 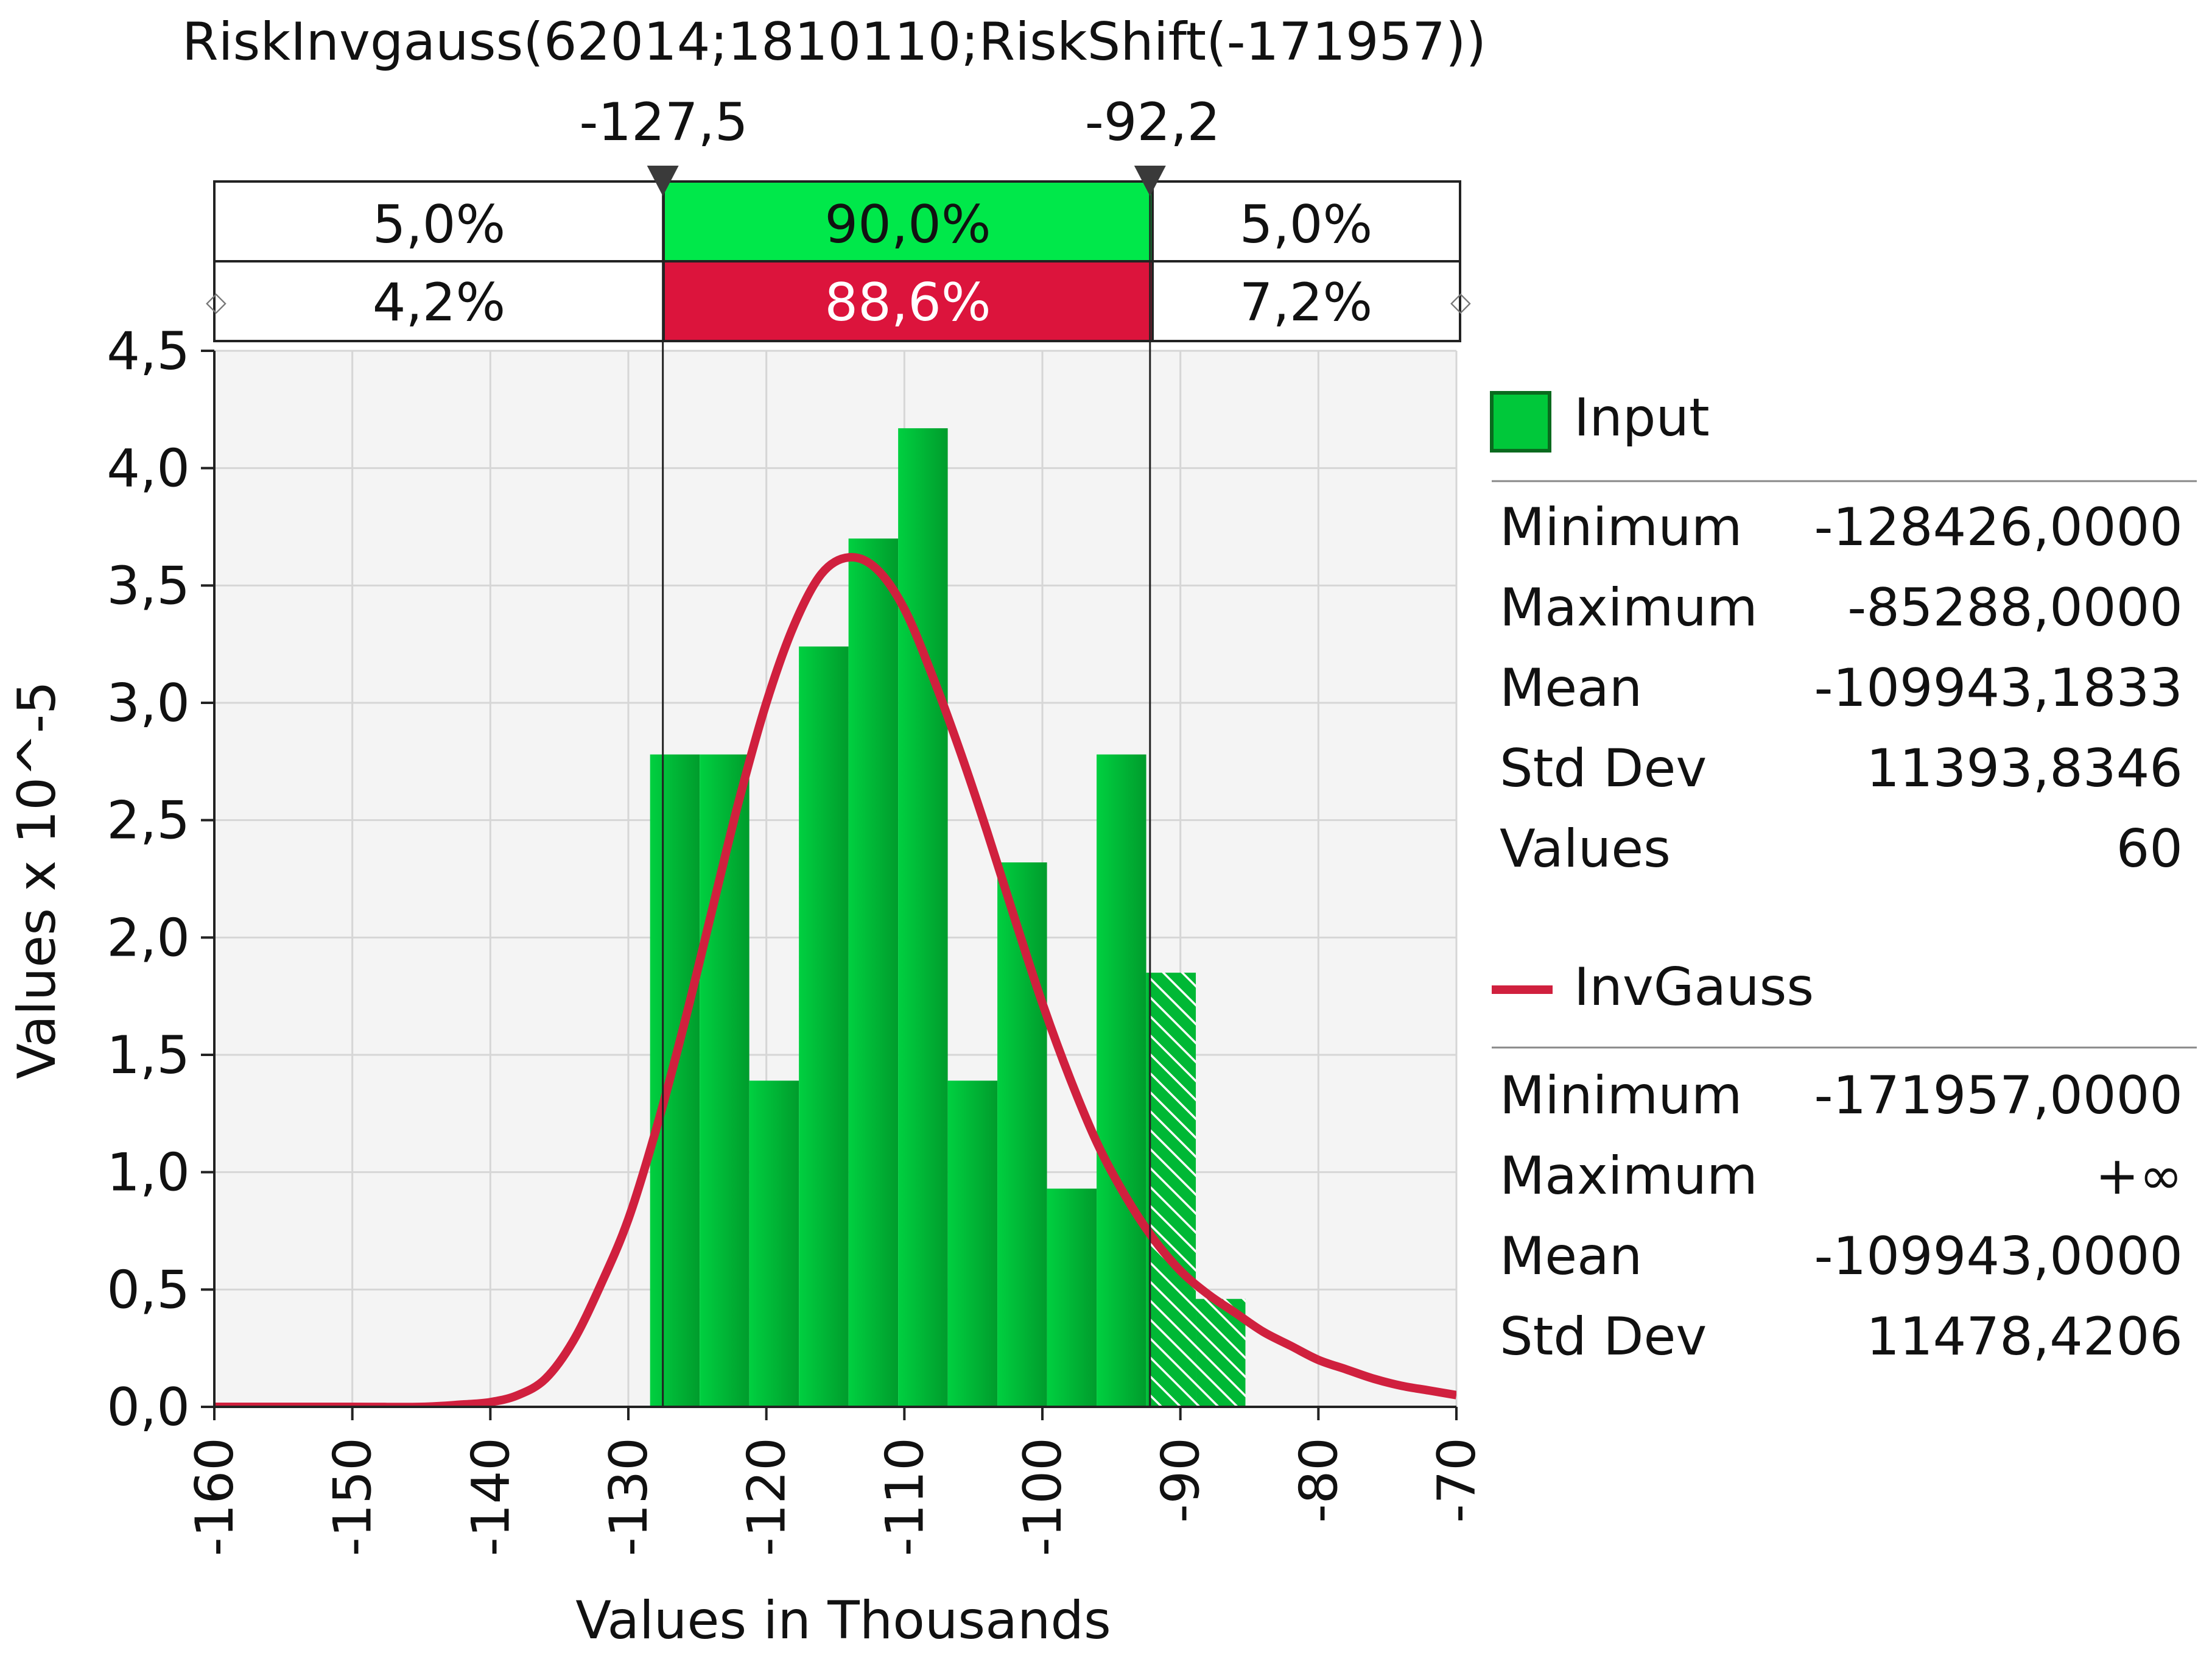 What do you see at coordinates (1998, 527) in the screenshot?
I see `stat-value: -128426,0000` at bounding box center [1998, 527].